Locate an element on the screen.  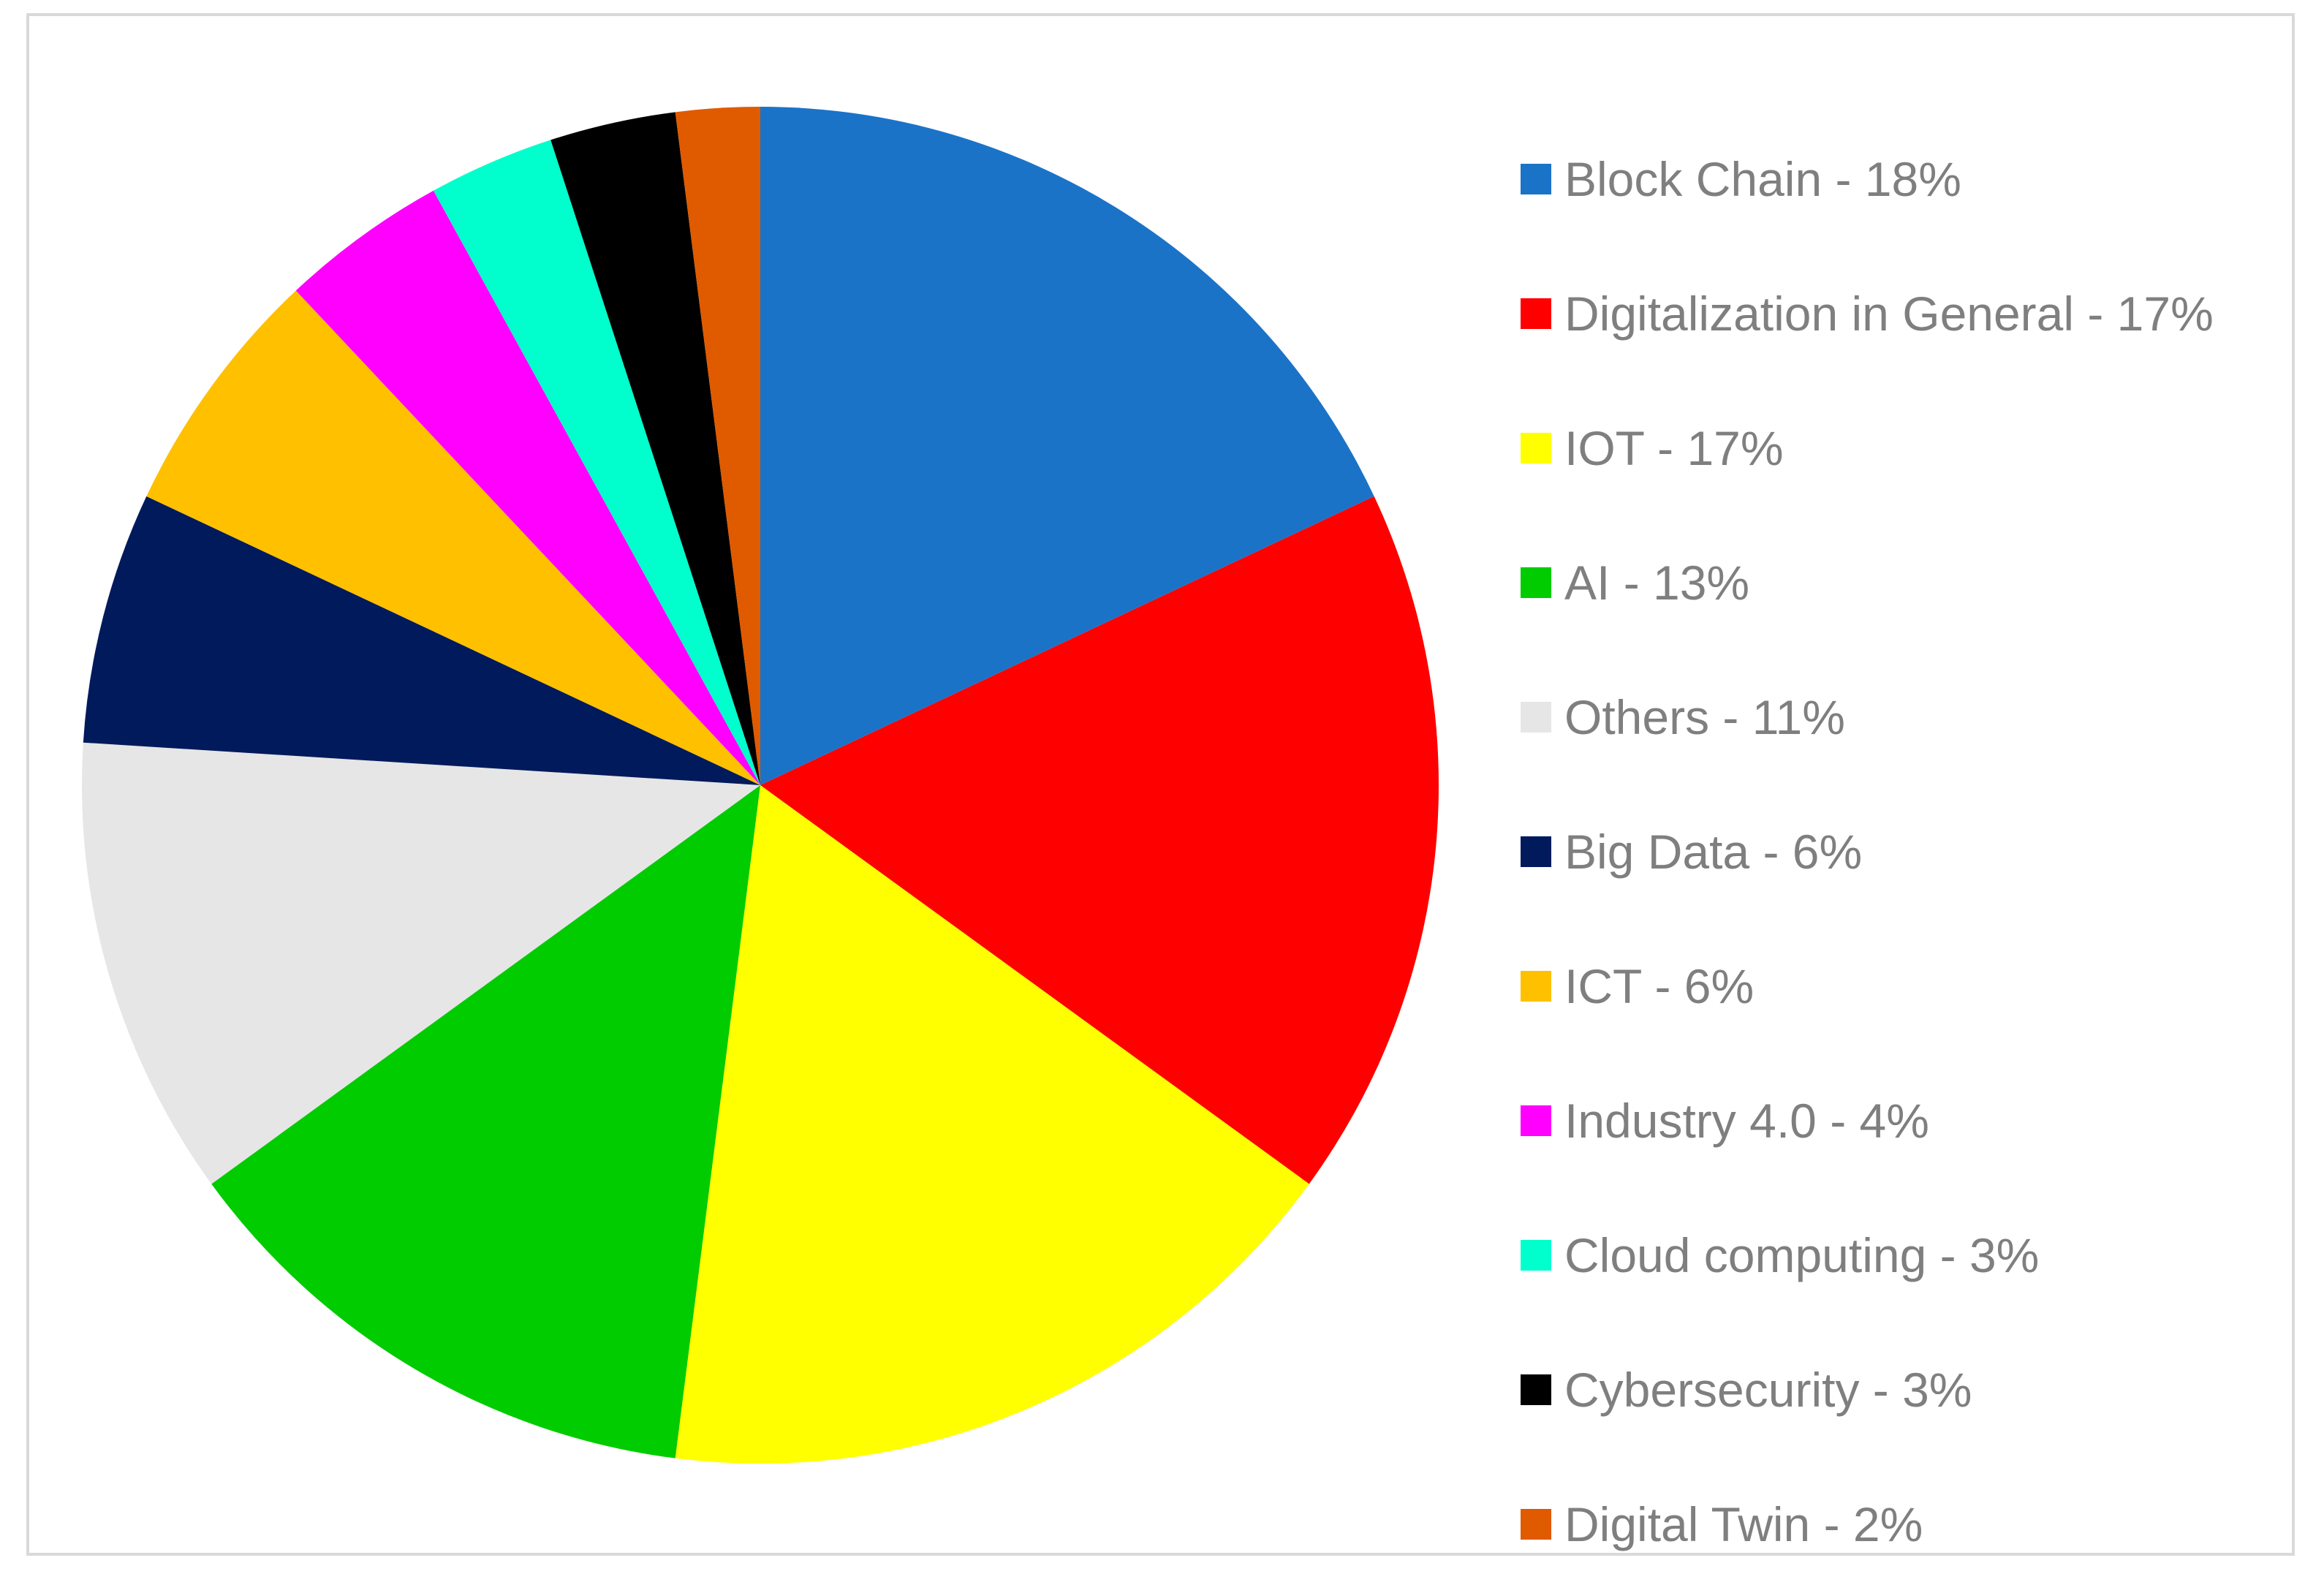
legend-item: AI - 13% is located at coordinates (1901, 582).